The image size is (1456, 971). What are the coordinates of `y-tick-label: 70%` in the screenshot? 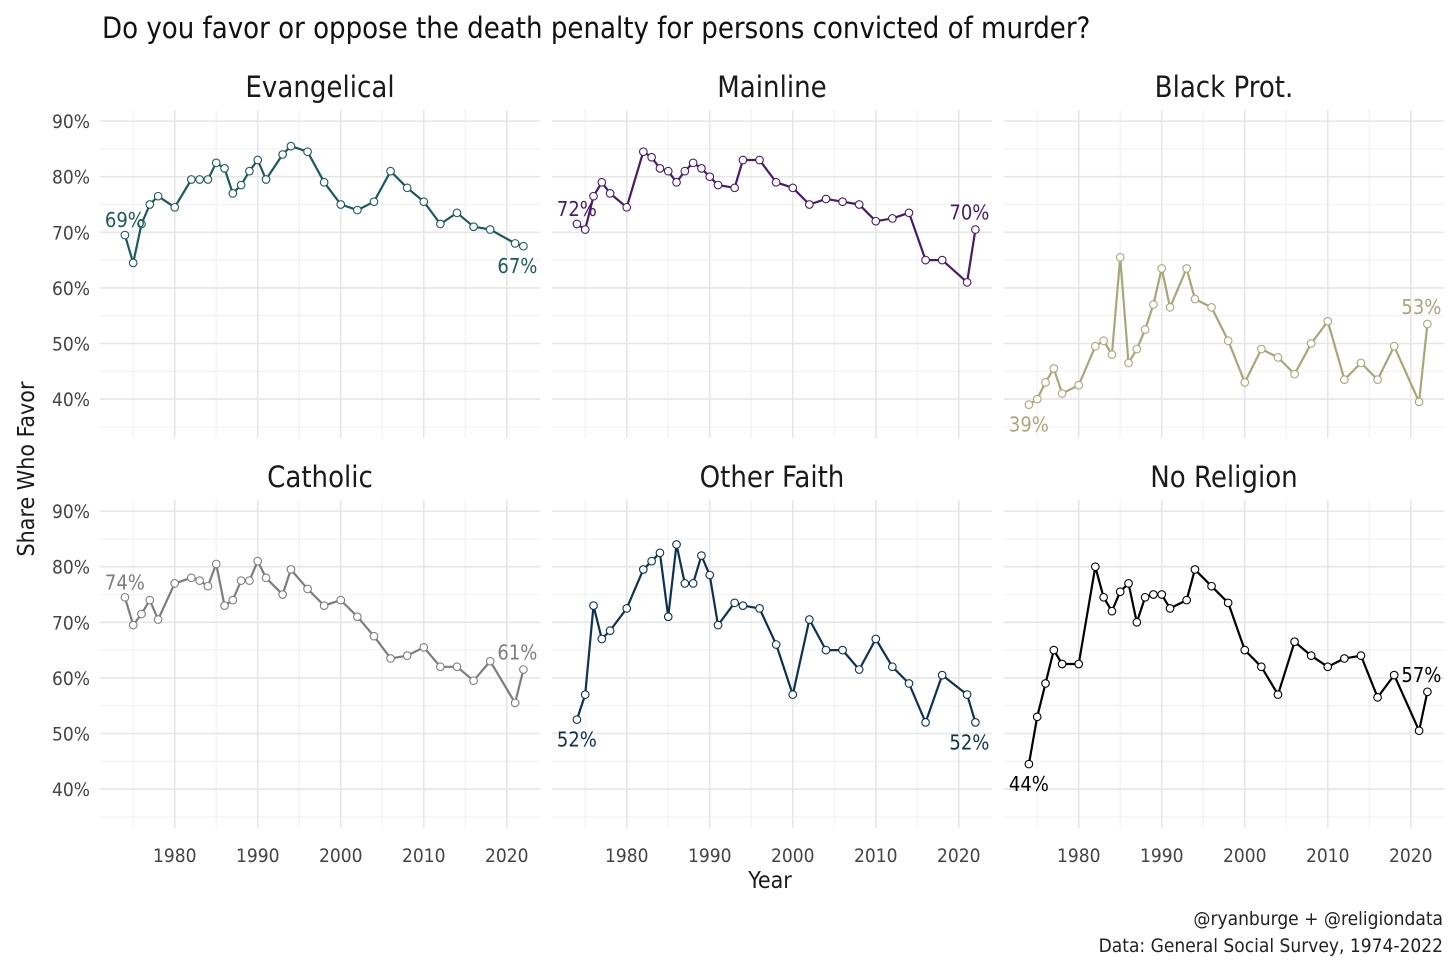 It's located at (71, 233).